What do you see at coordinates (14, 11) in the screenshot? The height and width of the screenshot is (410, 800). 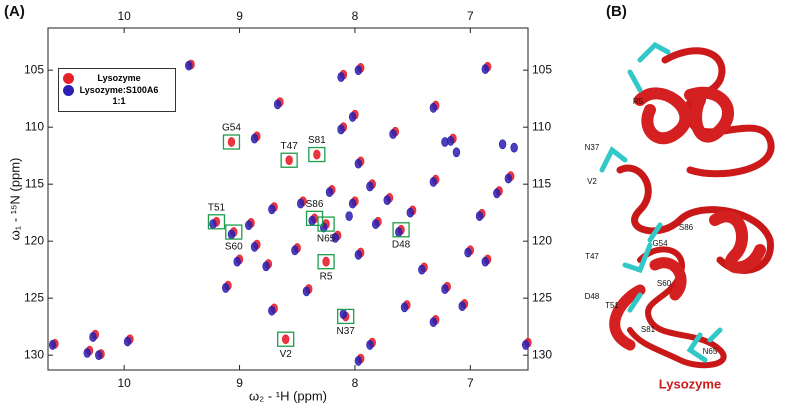 I see `panel-label: (A)` at bounding box center [14, 11].